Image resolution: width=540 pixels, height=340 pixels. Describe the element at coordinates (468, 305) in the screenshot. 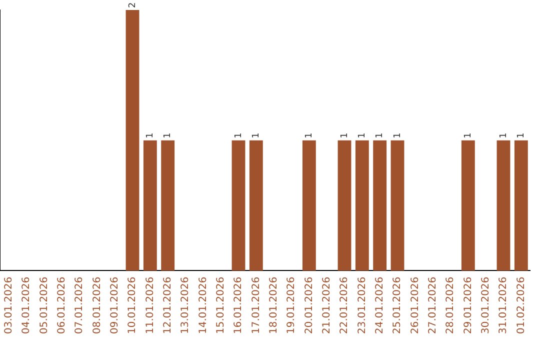

I see `x-tick-label: 29.01.2026` at that location.